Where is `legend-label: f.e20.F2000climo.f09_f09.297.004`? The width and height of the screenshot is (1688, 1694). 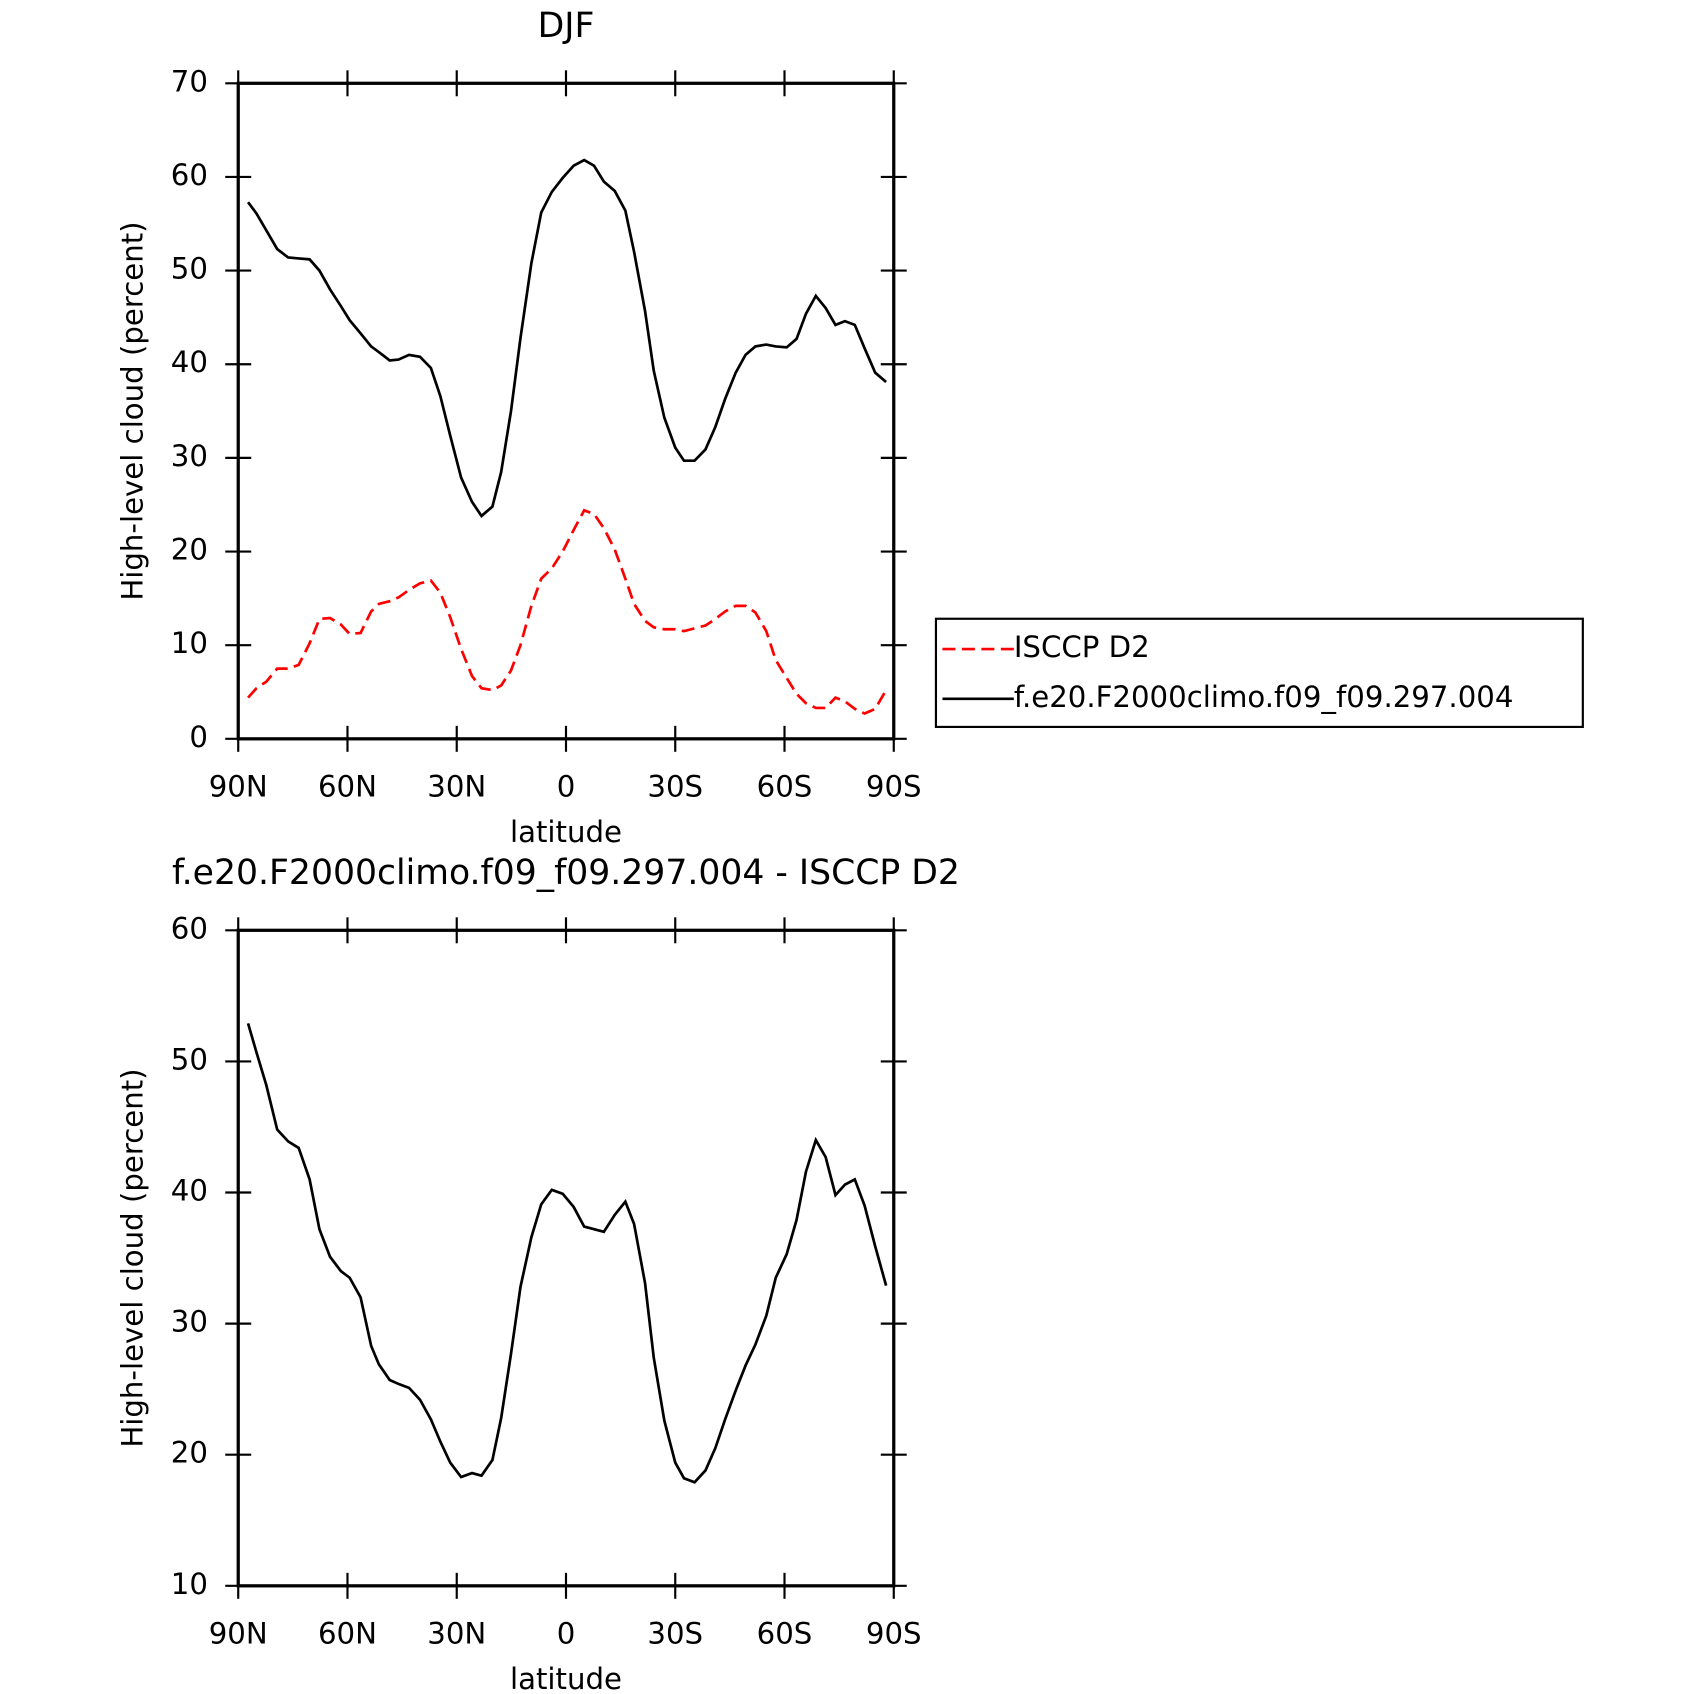 legend-label: f.e20.F2000climo.f09_f09.297.004 is located at coordinates (1264, 697).